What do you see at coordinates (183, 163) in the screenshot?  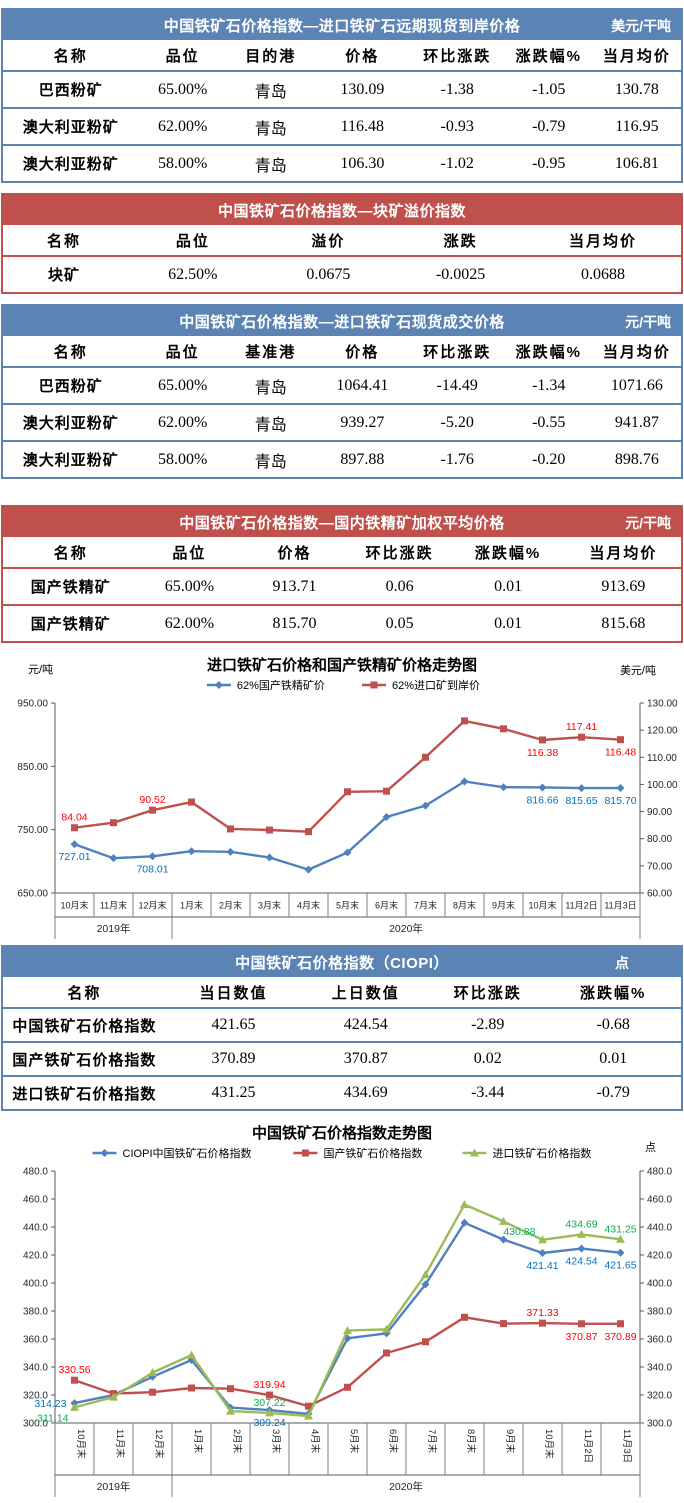 I see `value-cell: 58.00%` at bounding box center [183, 163].